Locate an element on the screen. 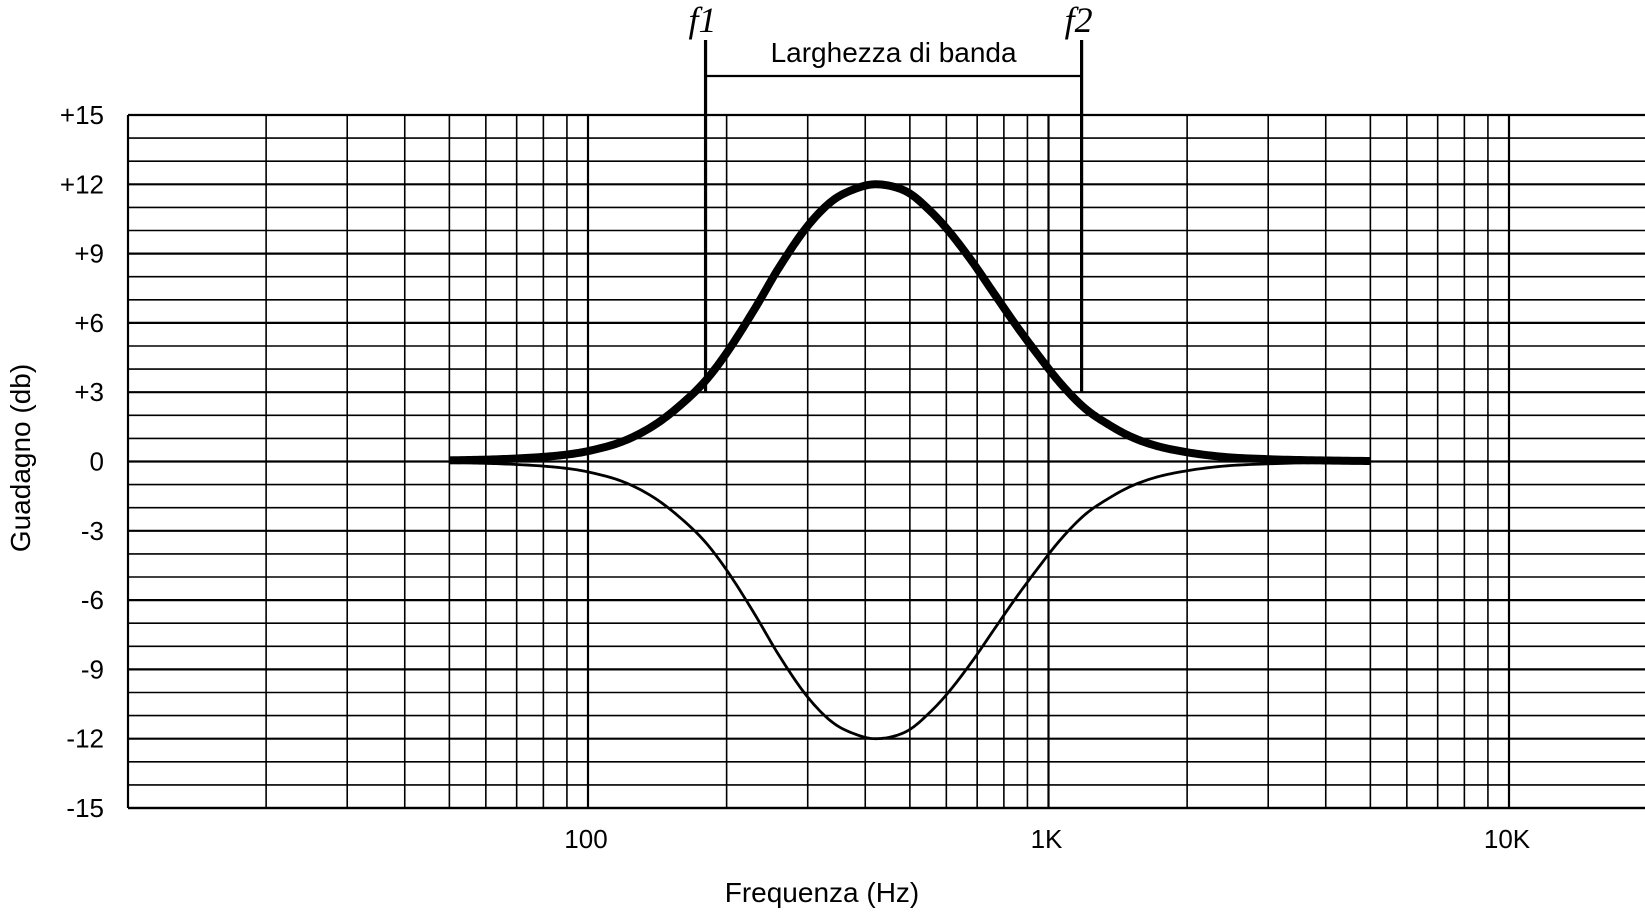 This screenshot has height=919, width=1645. y-tick-label: +3 is located at coordinates (89, 392).